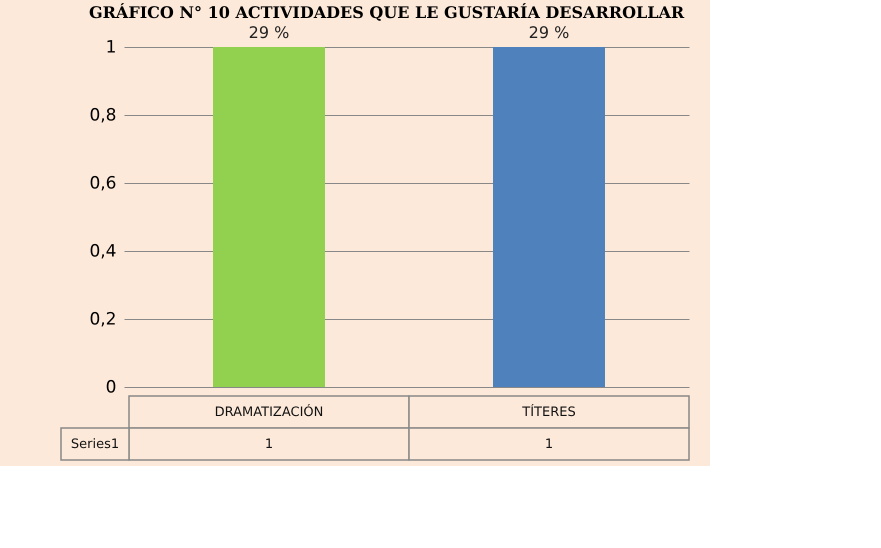  What do you see at coordinates (386, 12) in the screenshot?
I see `chart-title: GRÁFICO N° 10 ACTIVIDADES QUE LE GUSTARÍA DESARROLLAR` at bounding box center [386, 12].